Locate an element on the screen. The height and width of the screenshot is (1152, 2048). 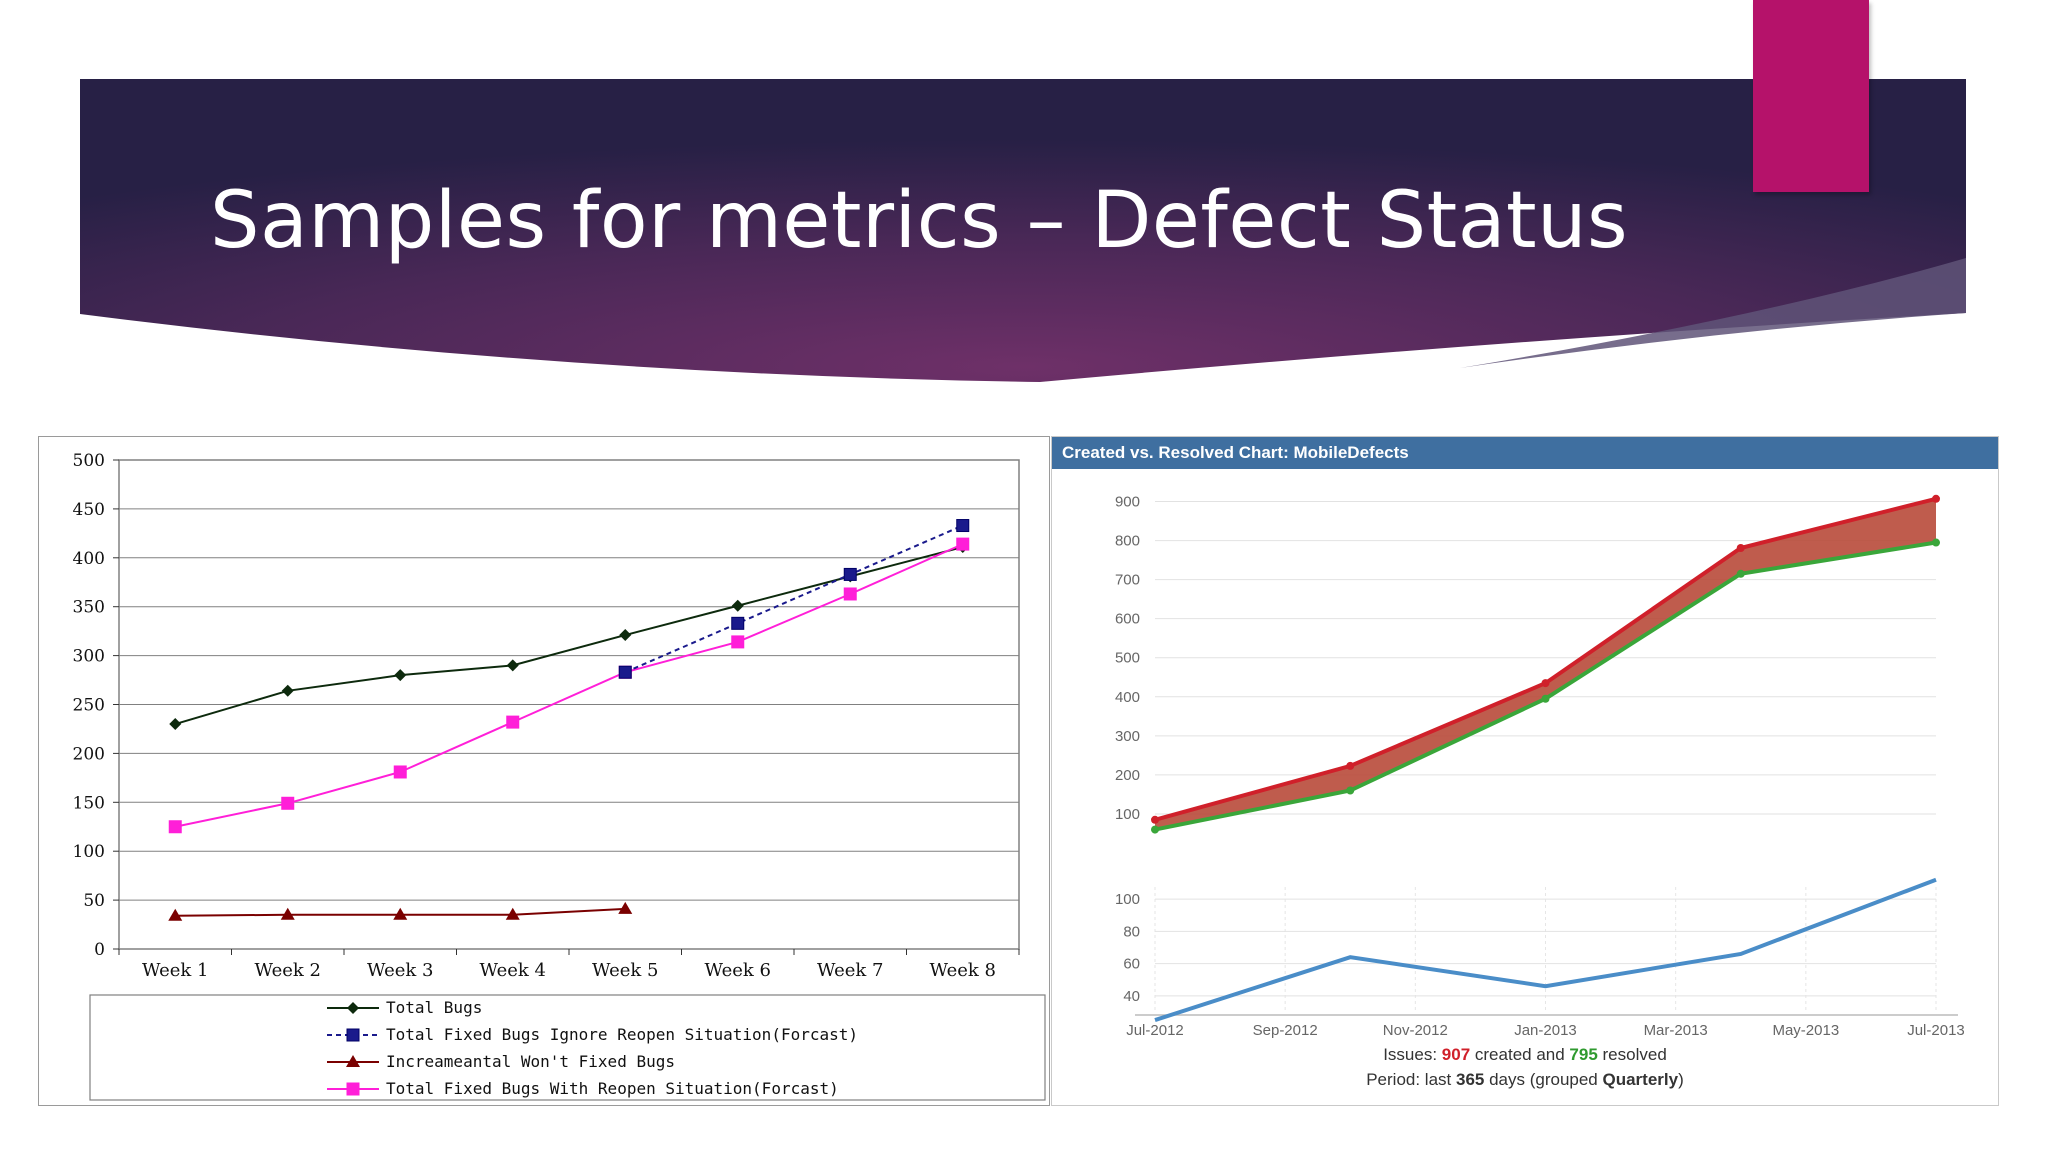
period-mid: days (grouped is located at coordinates (1543, 1079).